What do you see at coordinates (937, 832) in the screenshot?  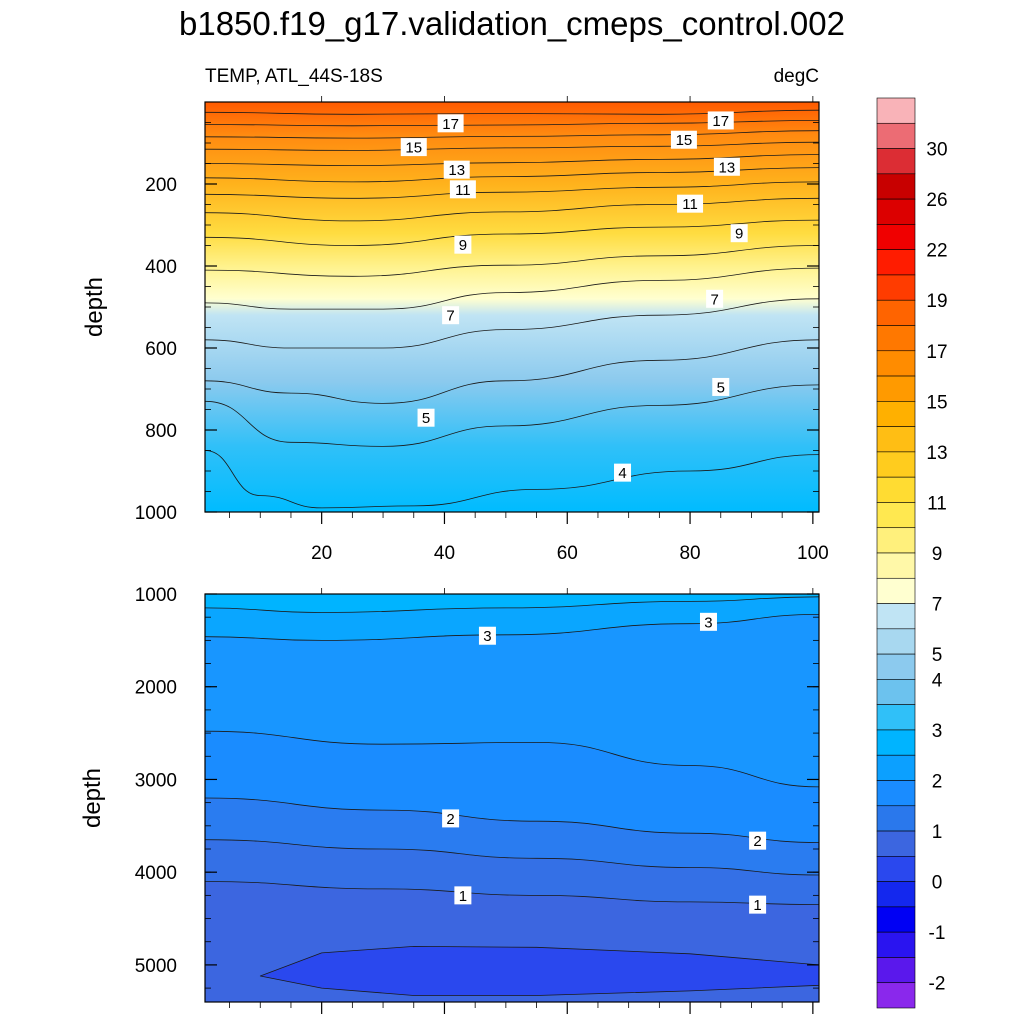 I see `colorbar-tick-label: 1` at bounding box center [937, 832].